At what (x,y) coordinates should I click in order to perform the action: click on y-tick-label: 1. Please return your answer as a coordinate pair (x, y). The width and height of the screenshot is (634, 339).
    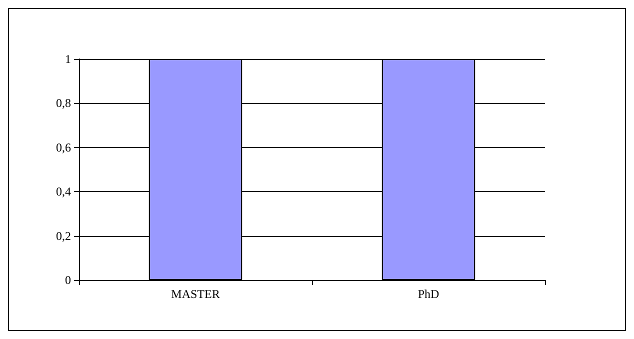
    Looking at the image, I should click on (68, 59).